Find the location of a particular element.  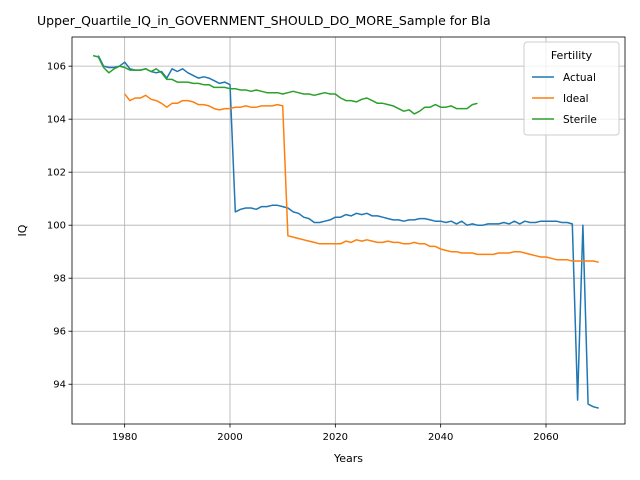

legend: Fertility Actual Ideal Sterile is located at coordinates (571, 88).